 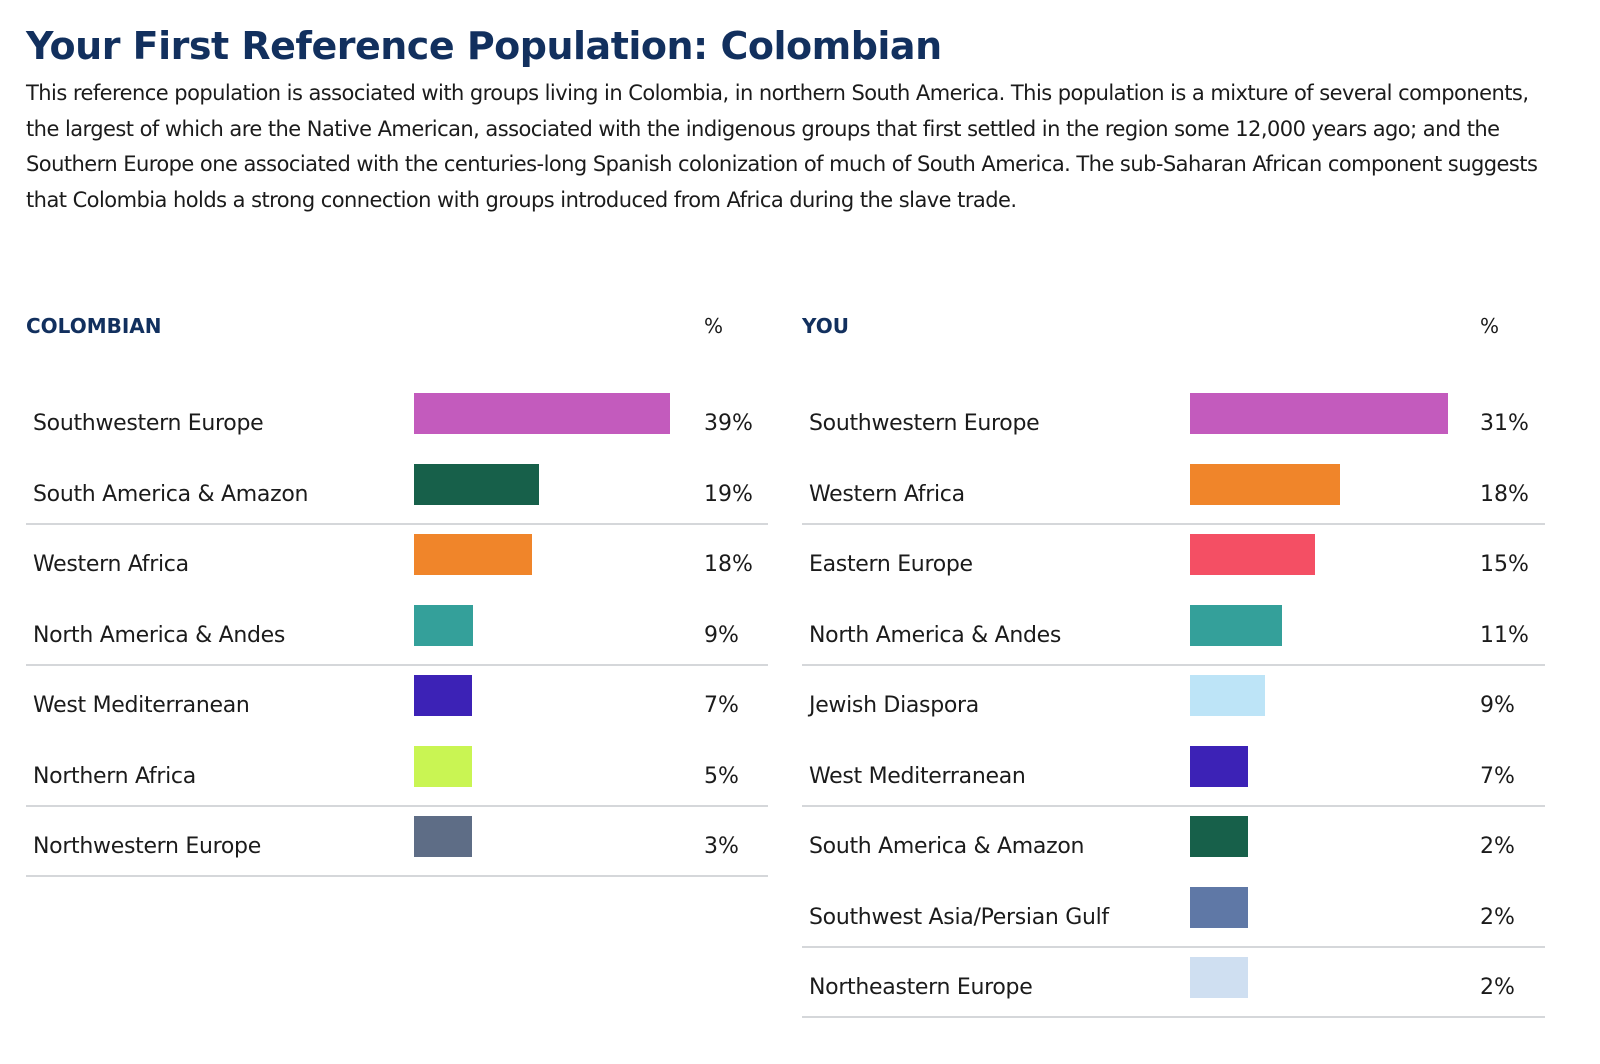 I want to click on colombian-row: Southwestern Europe 39%, so click(x=397, y=428).